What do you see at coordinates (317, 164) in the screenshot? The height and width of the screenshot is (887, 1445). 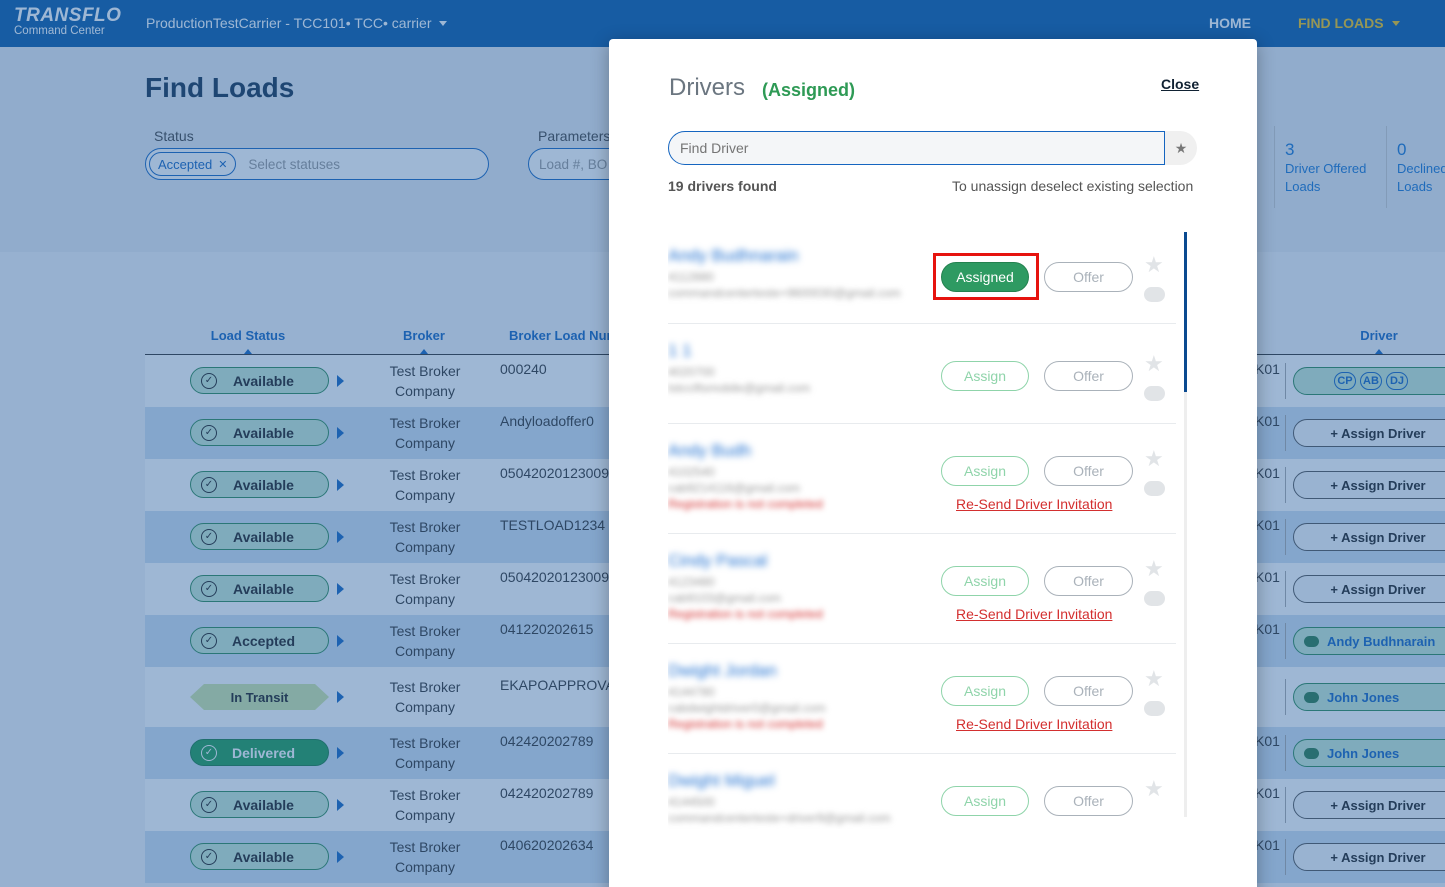 I see `status-filter-input: Accepted ✕ Select statuses` at bounding box center [317, 164].